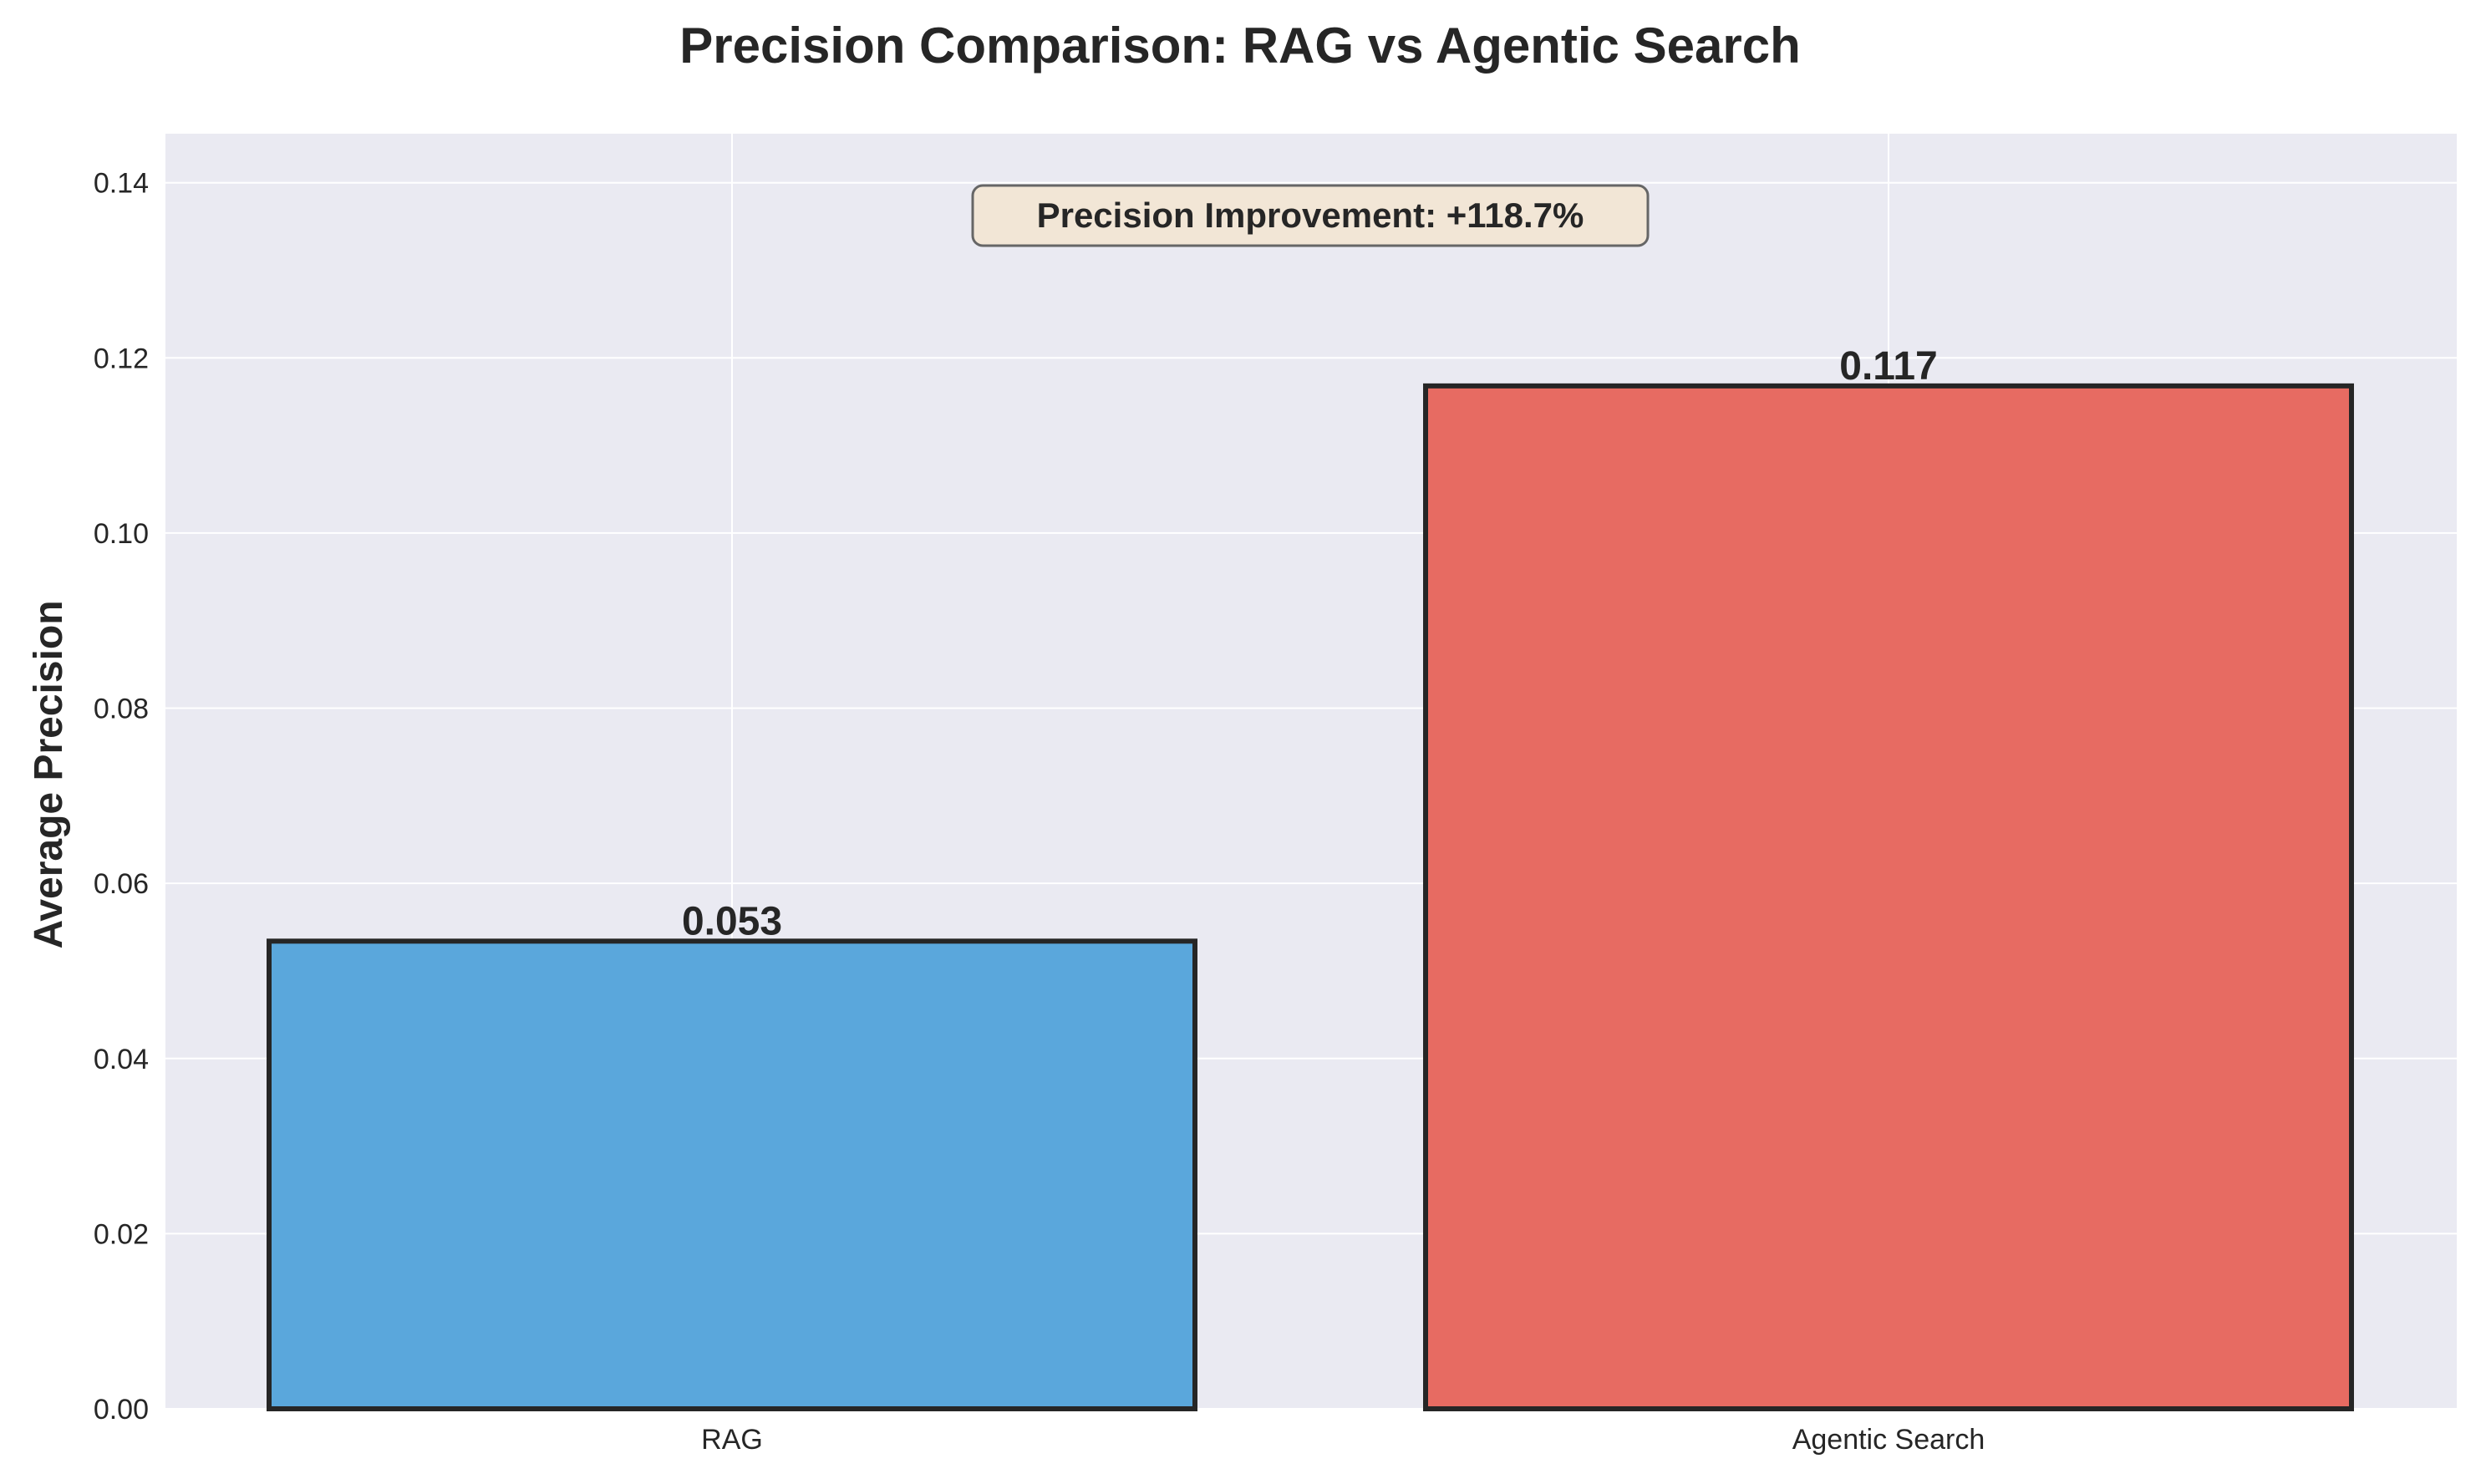  I want to click on data-label: 0.117, so click(1888, 366).